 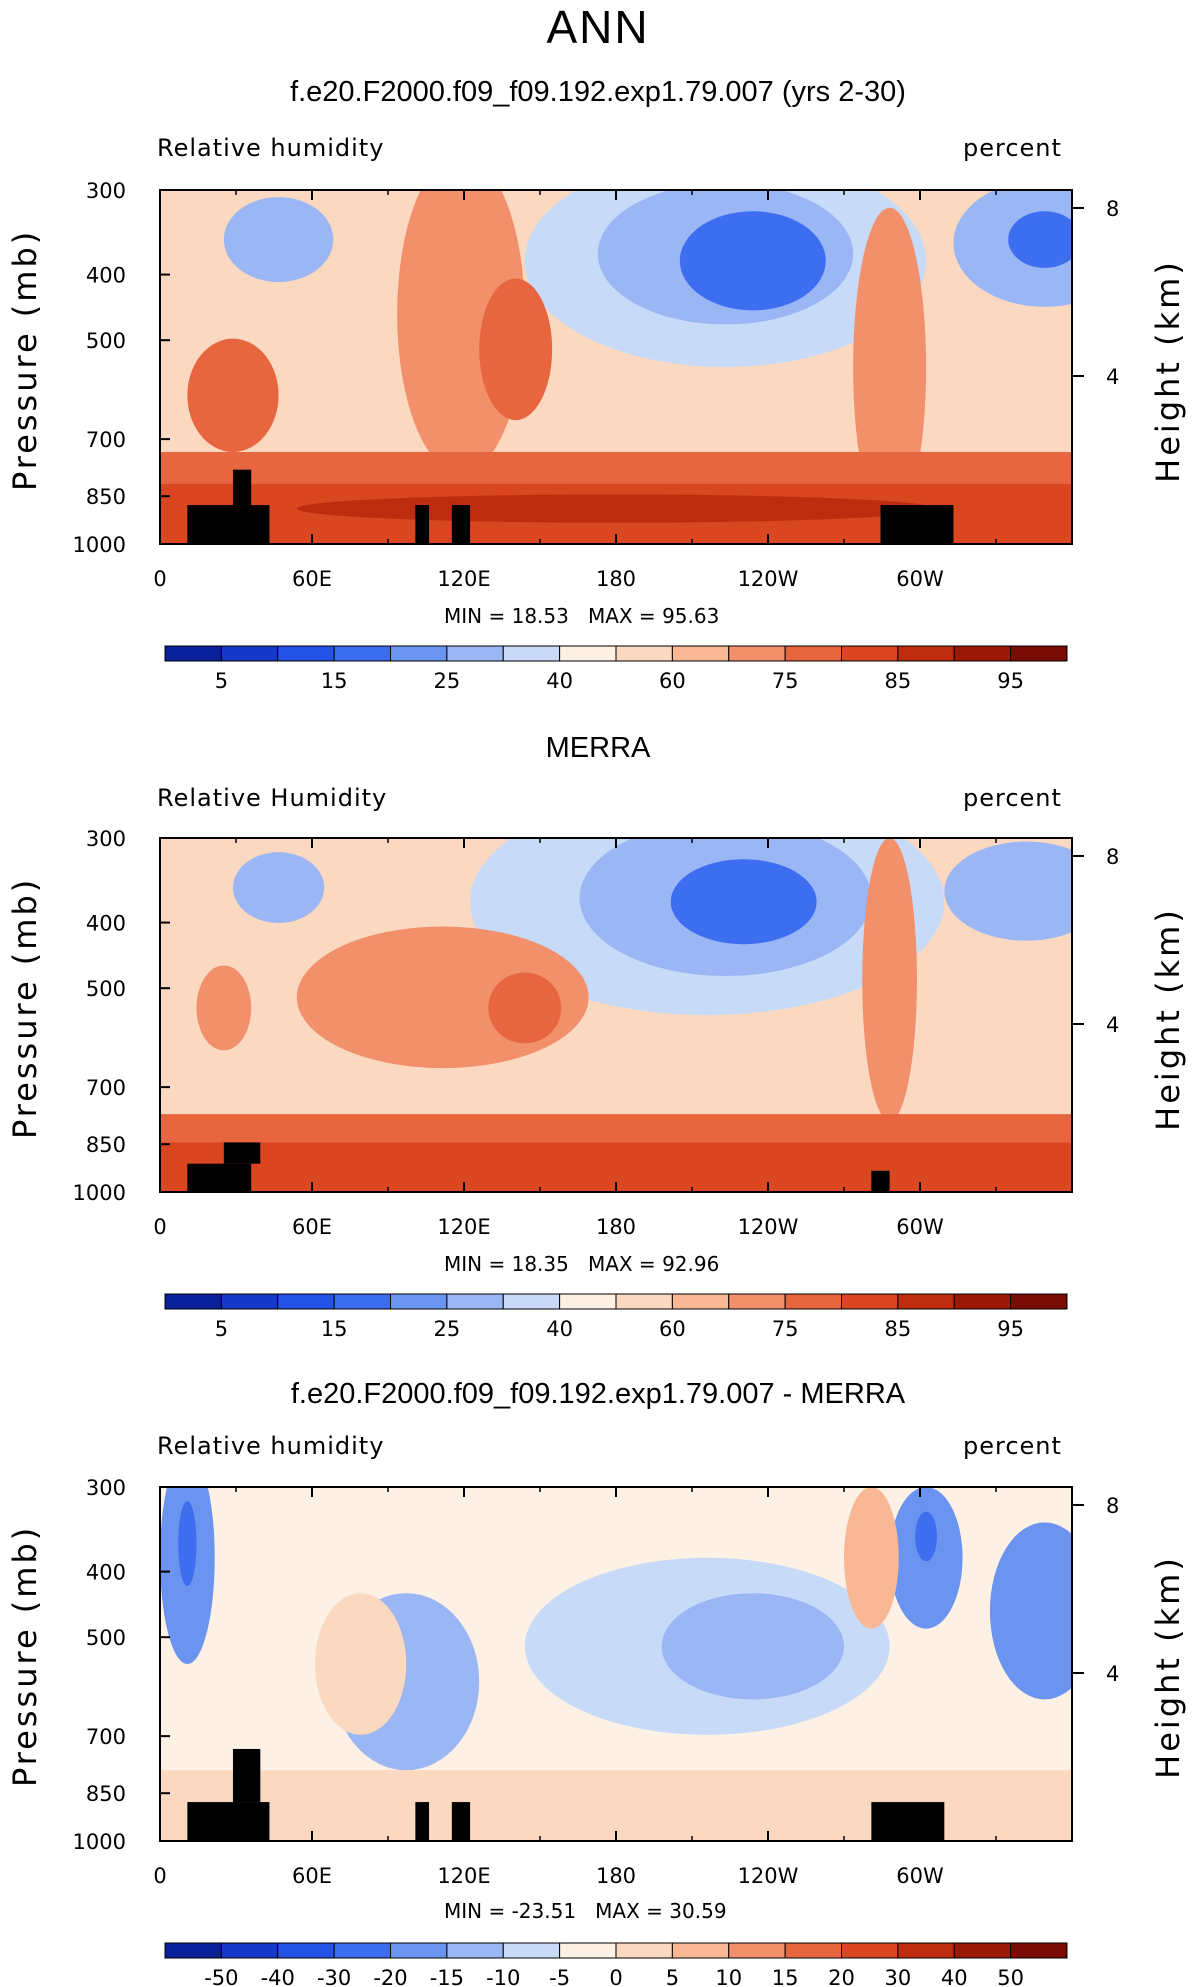 What do you see at coordinates (615, 1976) in the screenshot?
I see `colorbar-label: 0` at bounding box center [615, 1976].